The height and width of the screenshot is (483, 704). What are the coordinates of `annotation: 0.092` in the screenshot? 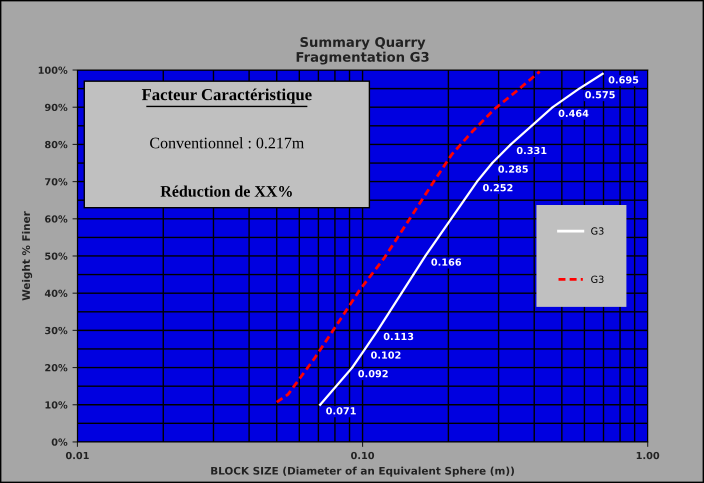 It's located at (373, 374).